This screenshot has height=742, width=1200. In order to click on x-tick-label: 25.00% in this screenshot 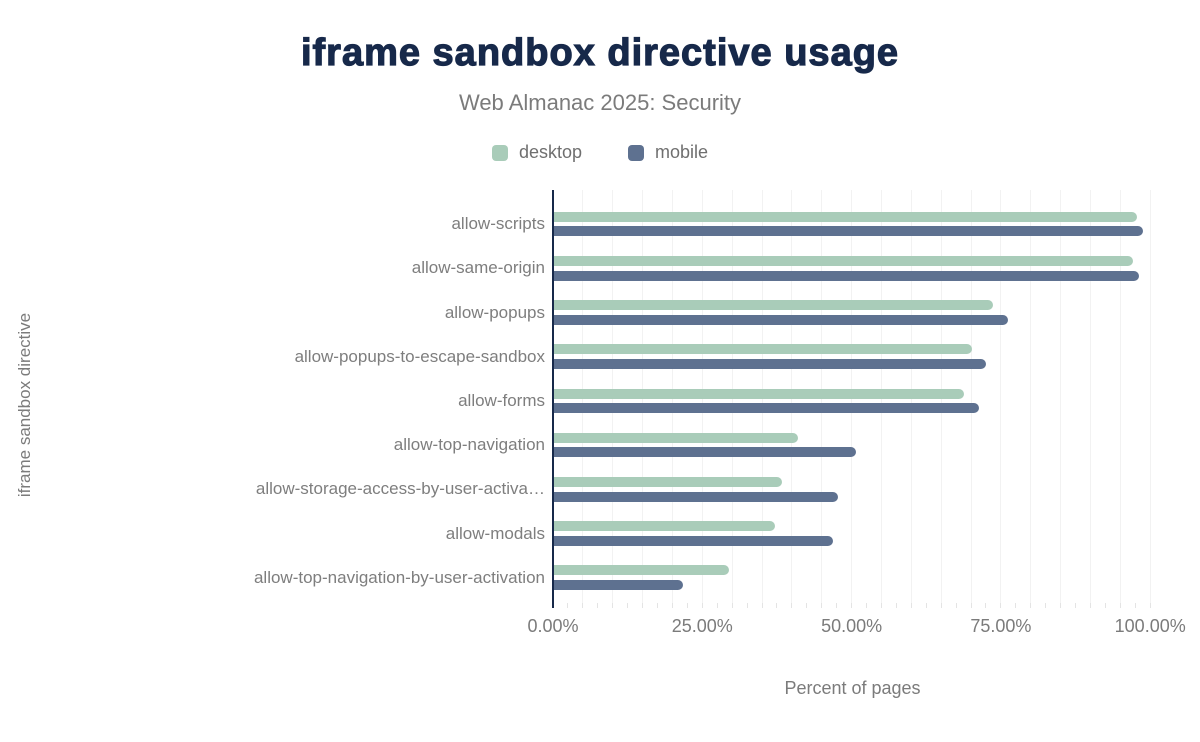, I will do `click(702, 626)`.